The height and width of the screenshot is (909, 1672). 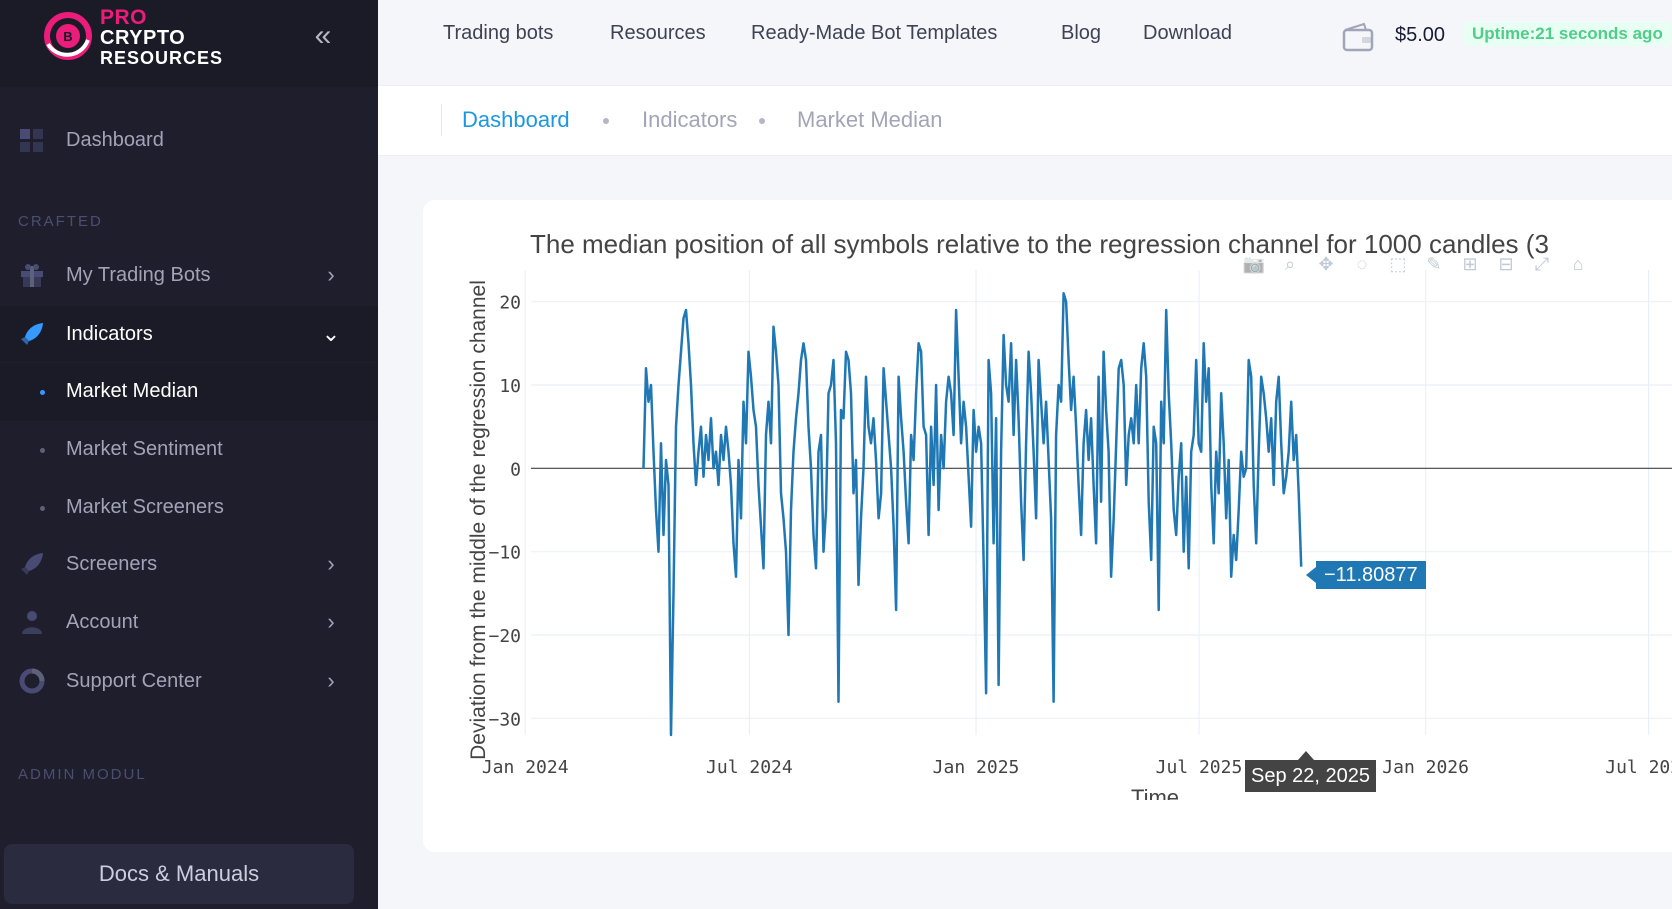 I want to click on svg-text: B, so click(x=67, y=36).